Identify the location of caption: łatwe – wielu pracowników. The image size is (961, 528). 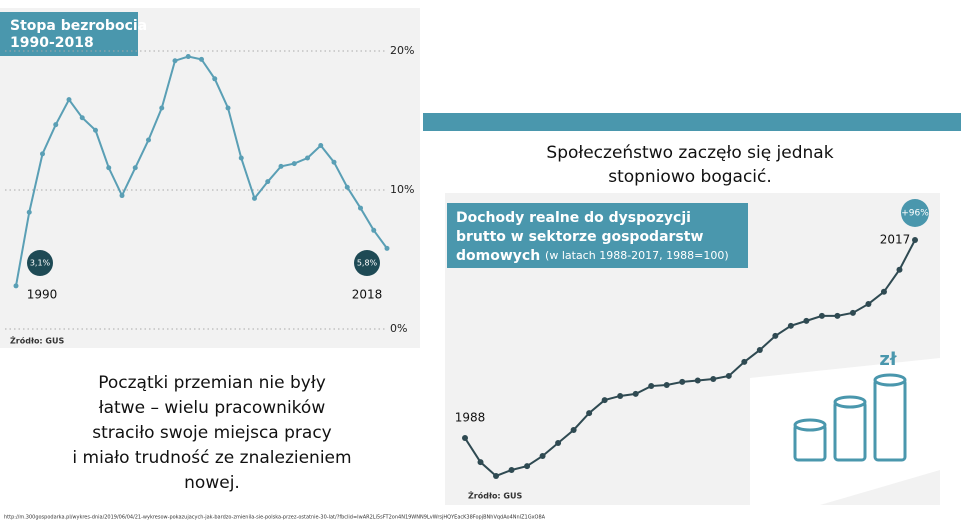
(212, 408).